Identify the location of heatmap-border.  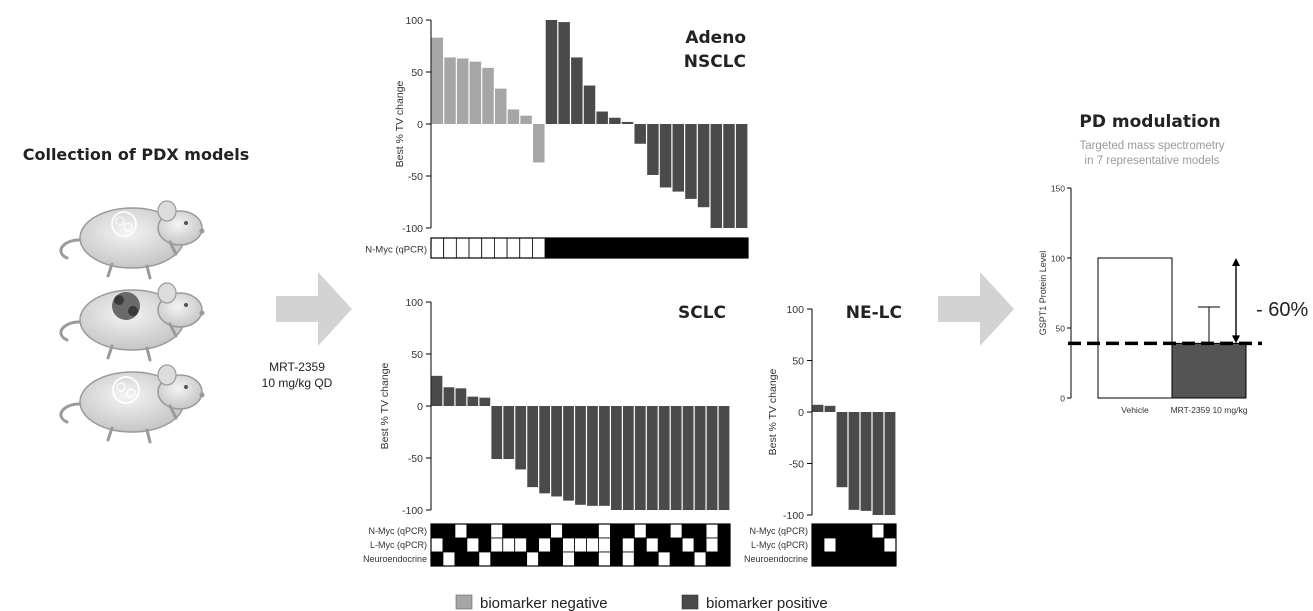
(854, 545).